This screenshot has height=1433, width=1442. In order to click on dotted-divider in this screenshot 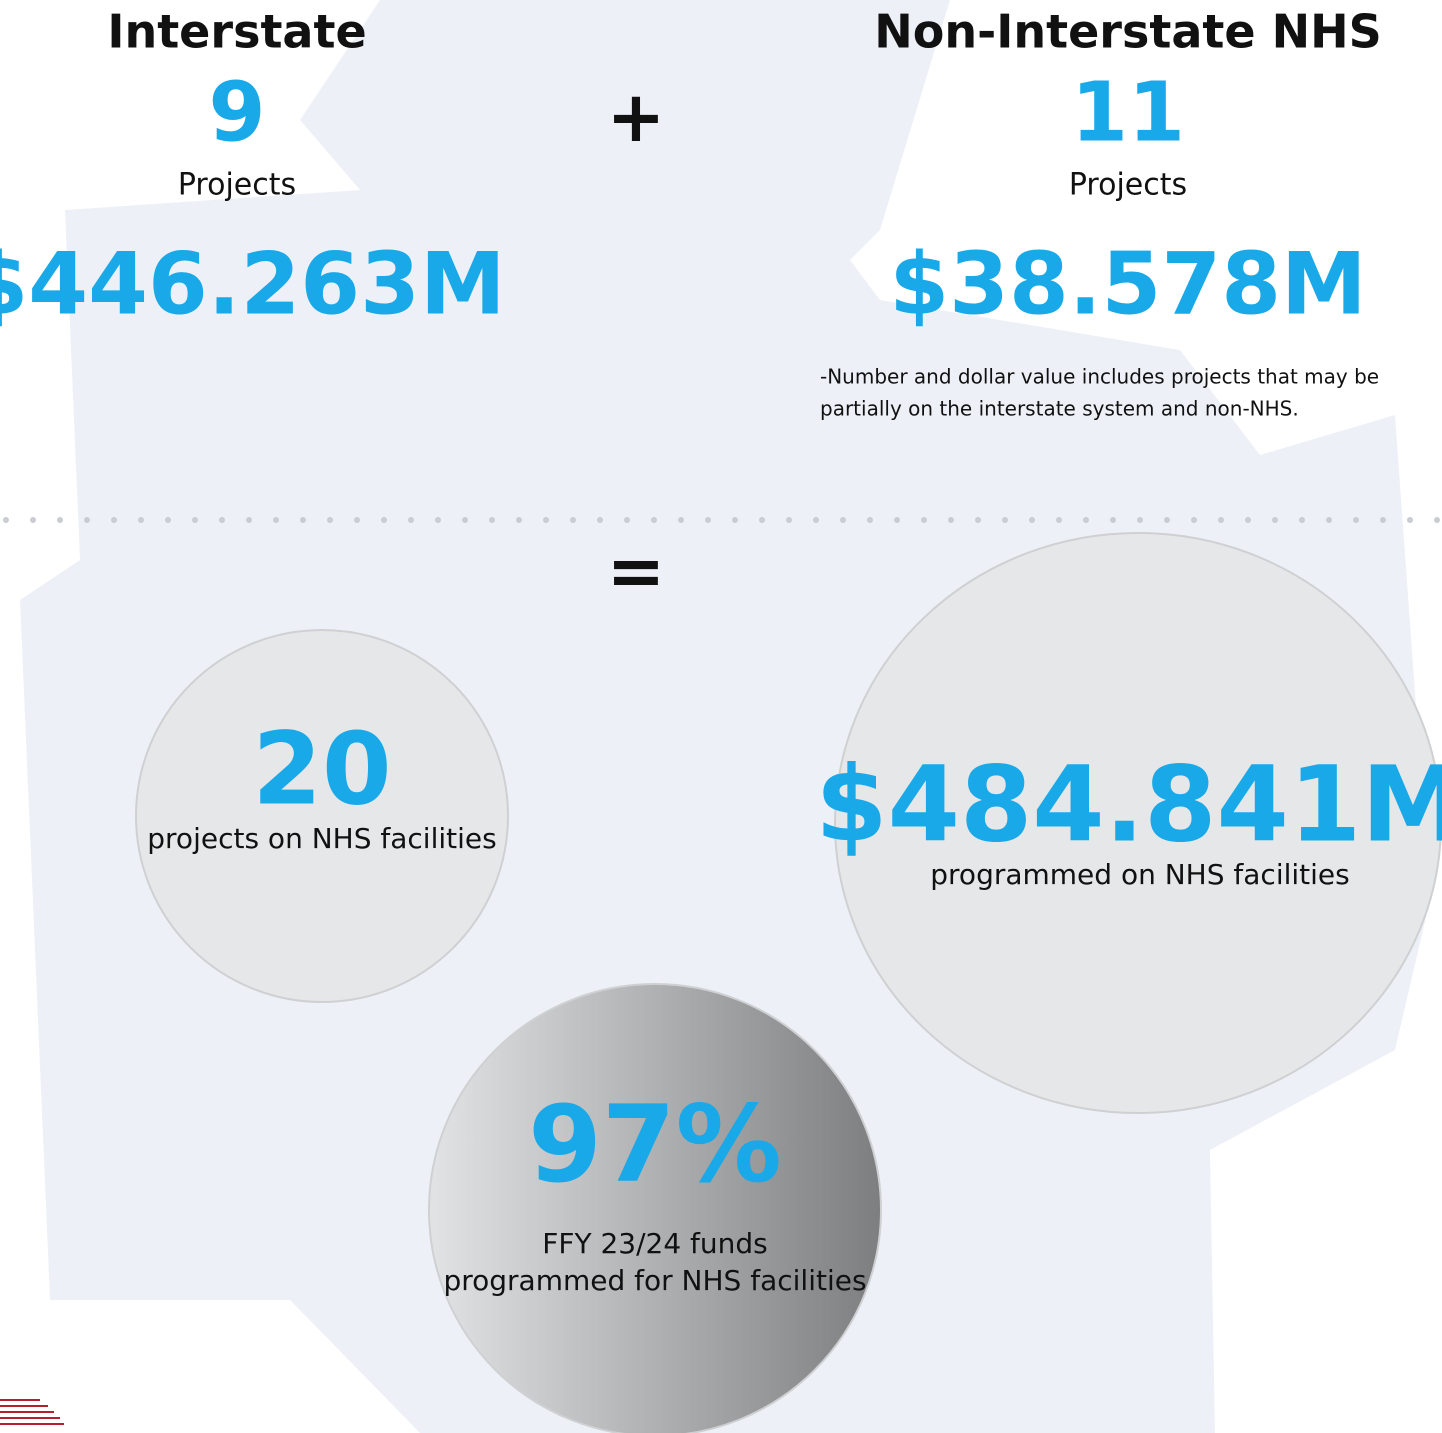, I will do `click(721, 520)`.